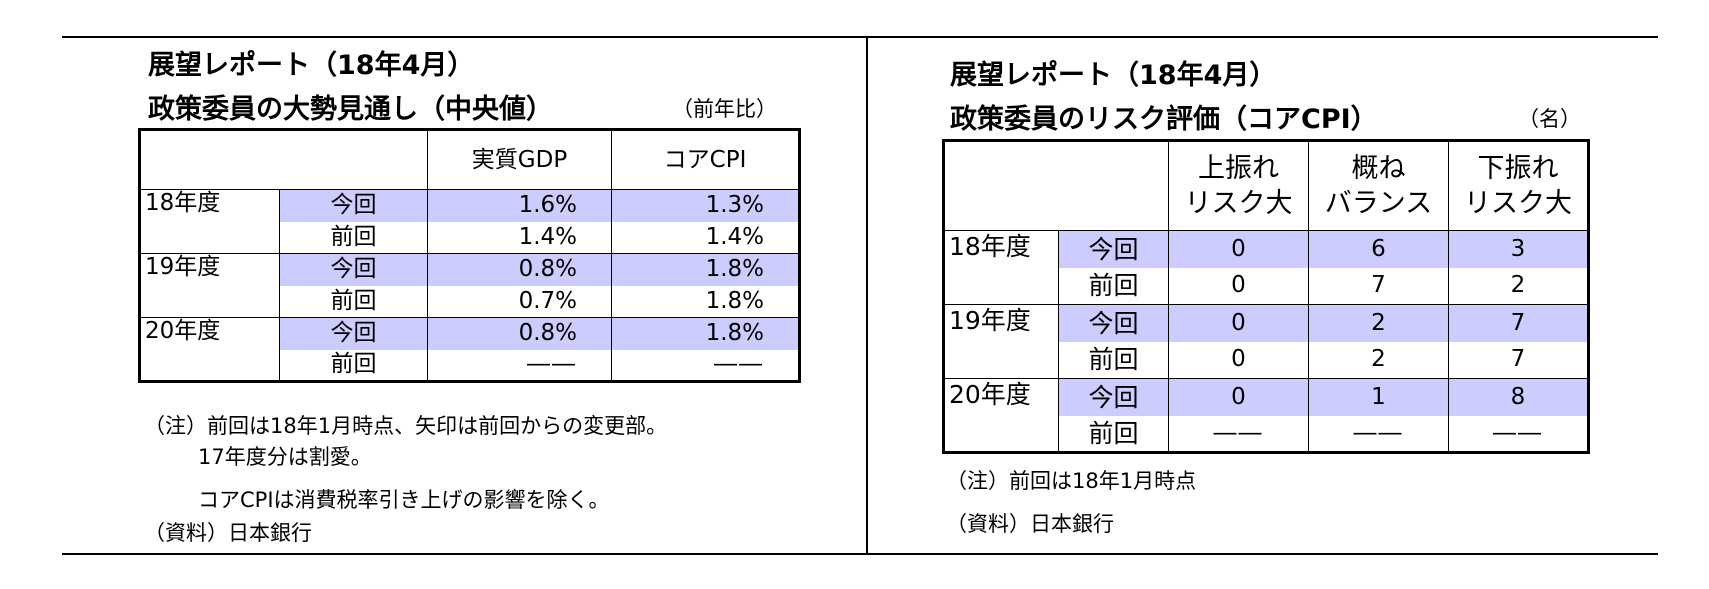 The height and width of the screenshot is (589, 1709). I want to click on table-row: 20年度 今回 0.8% 1.8%, so click(469, 349).